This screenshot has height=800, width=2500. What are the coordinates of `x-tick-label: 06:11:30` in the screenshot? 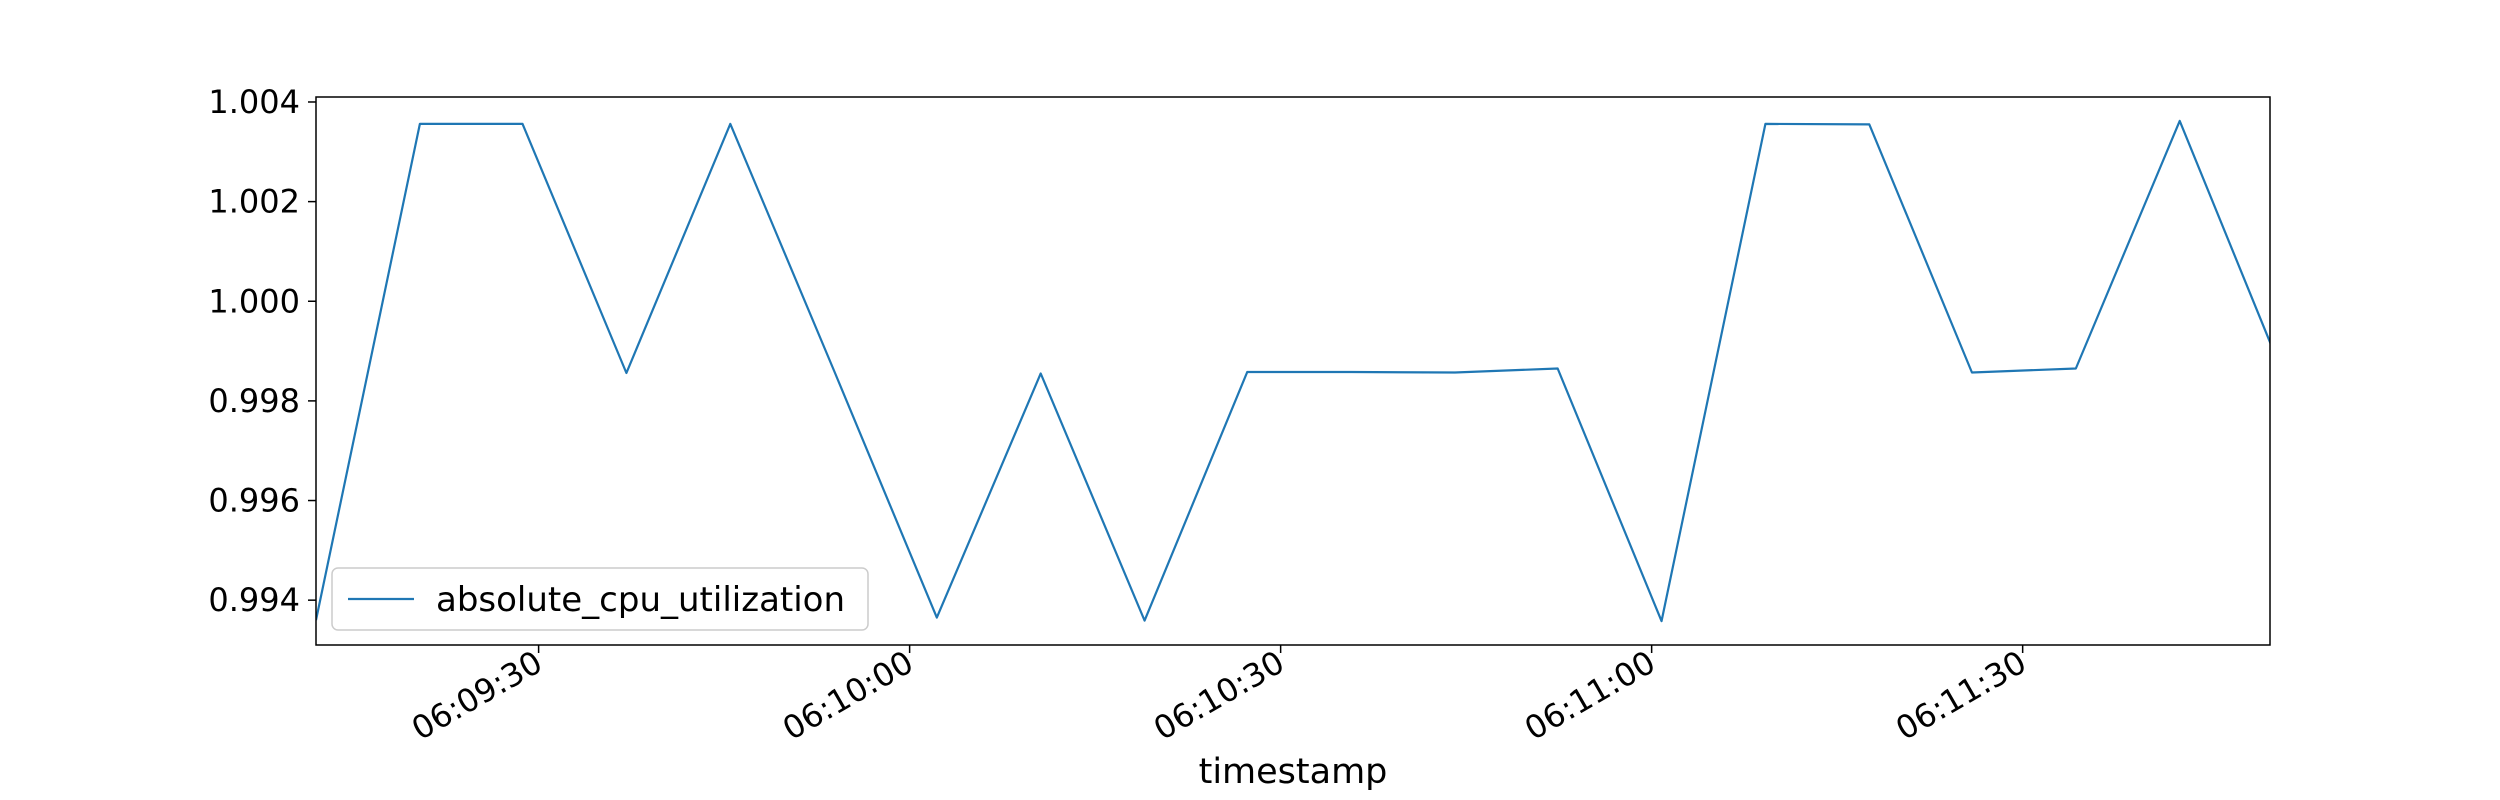 It's located at (1960, 695).